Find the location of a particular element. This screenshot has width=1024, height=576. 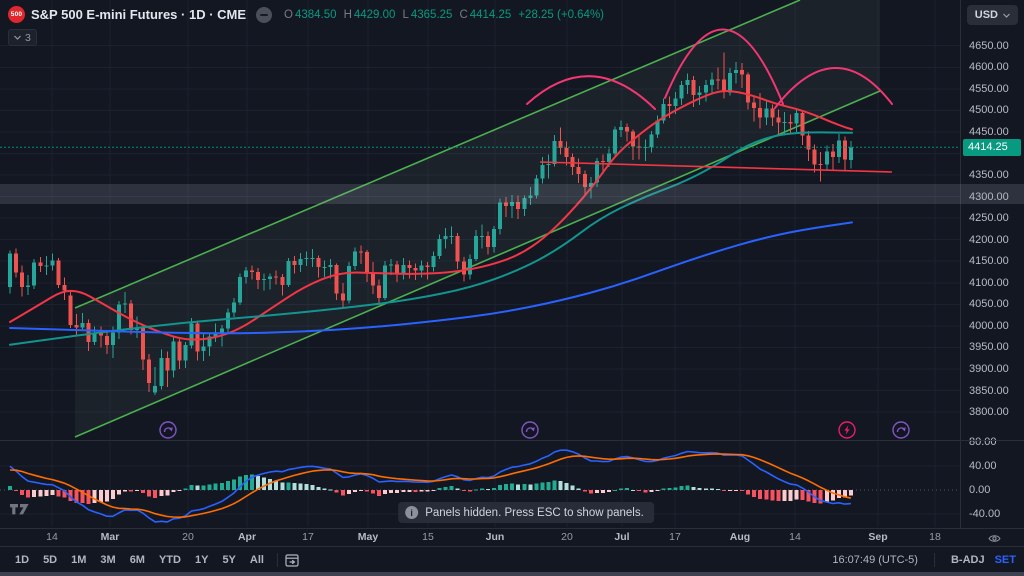

price-tick: 3800.00 is located at coordinates (989, 412).